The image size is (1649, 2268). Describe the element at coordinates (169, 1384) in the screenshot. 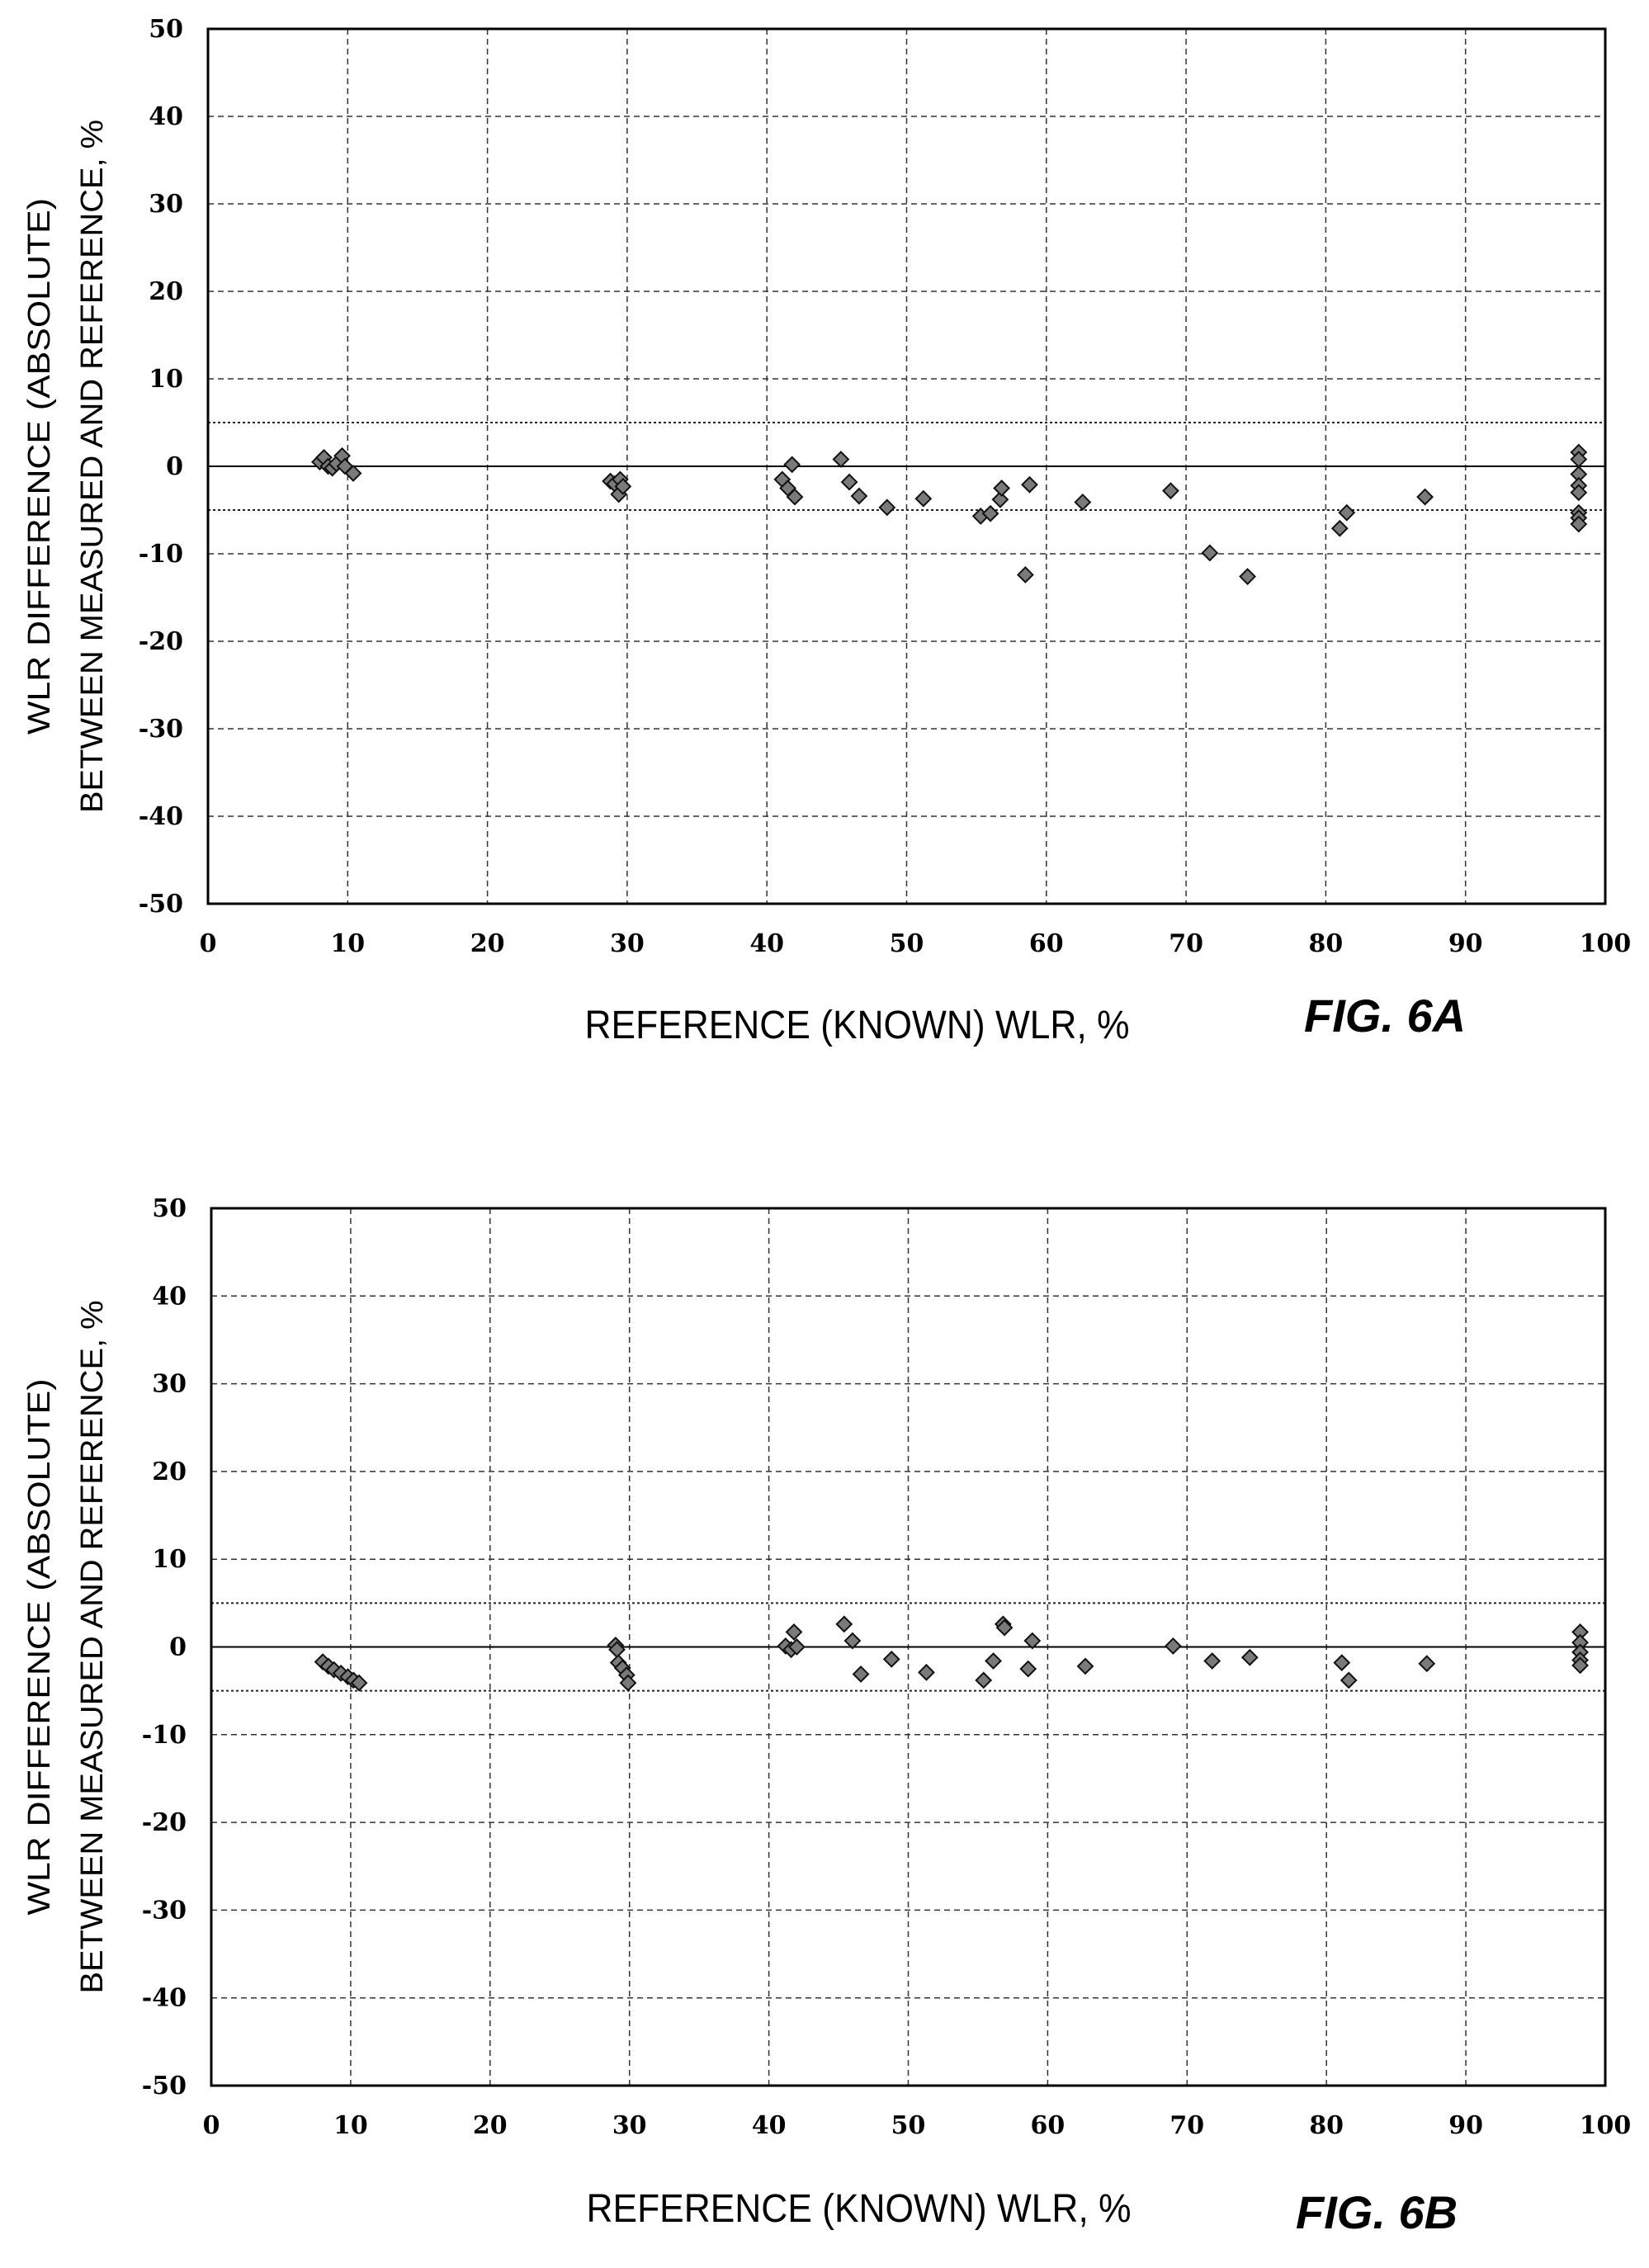

I see `y-tick-label: 30` at that location.